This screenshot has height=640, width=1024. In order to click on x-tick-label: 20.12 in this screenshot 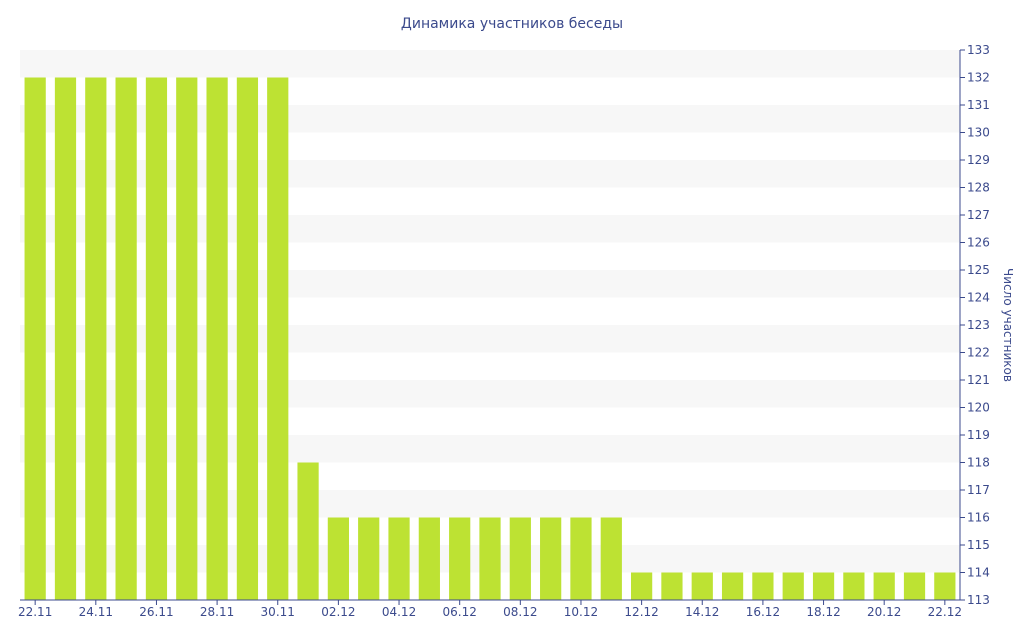, I will do `click(884, 612)`.